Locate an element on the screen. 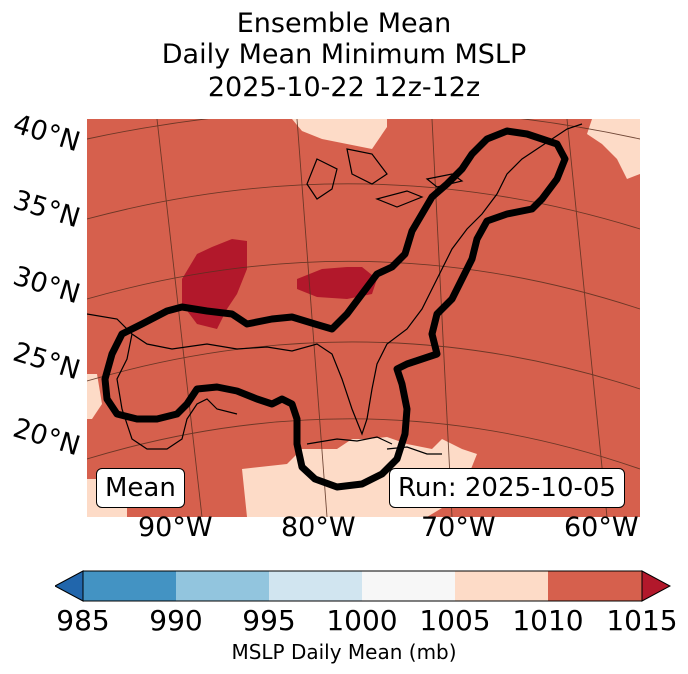 The width and height of the screenshot is (688, 674). mexico-coast is located at coordinates (177, 391).